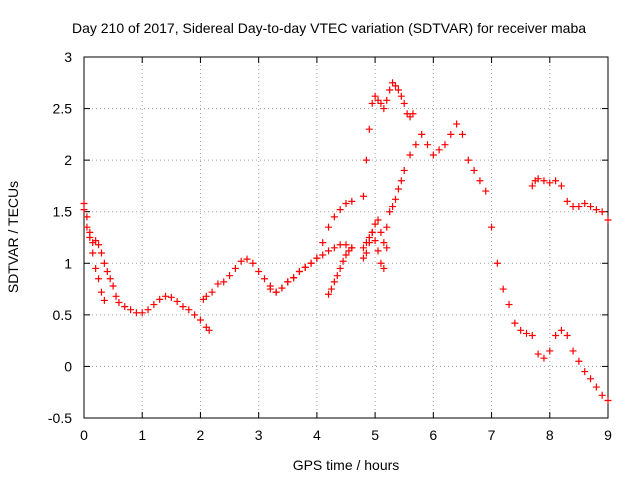 Image resolution: width=640 pixels, height=480 pixels. Describe the element at coordinates (68, 160) in the screenshot. I see `y-tick-label: 2` at that location.